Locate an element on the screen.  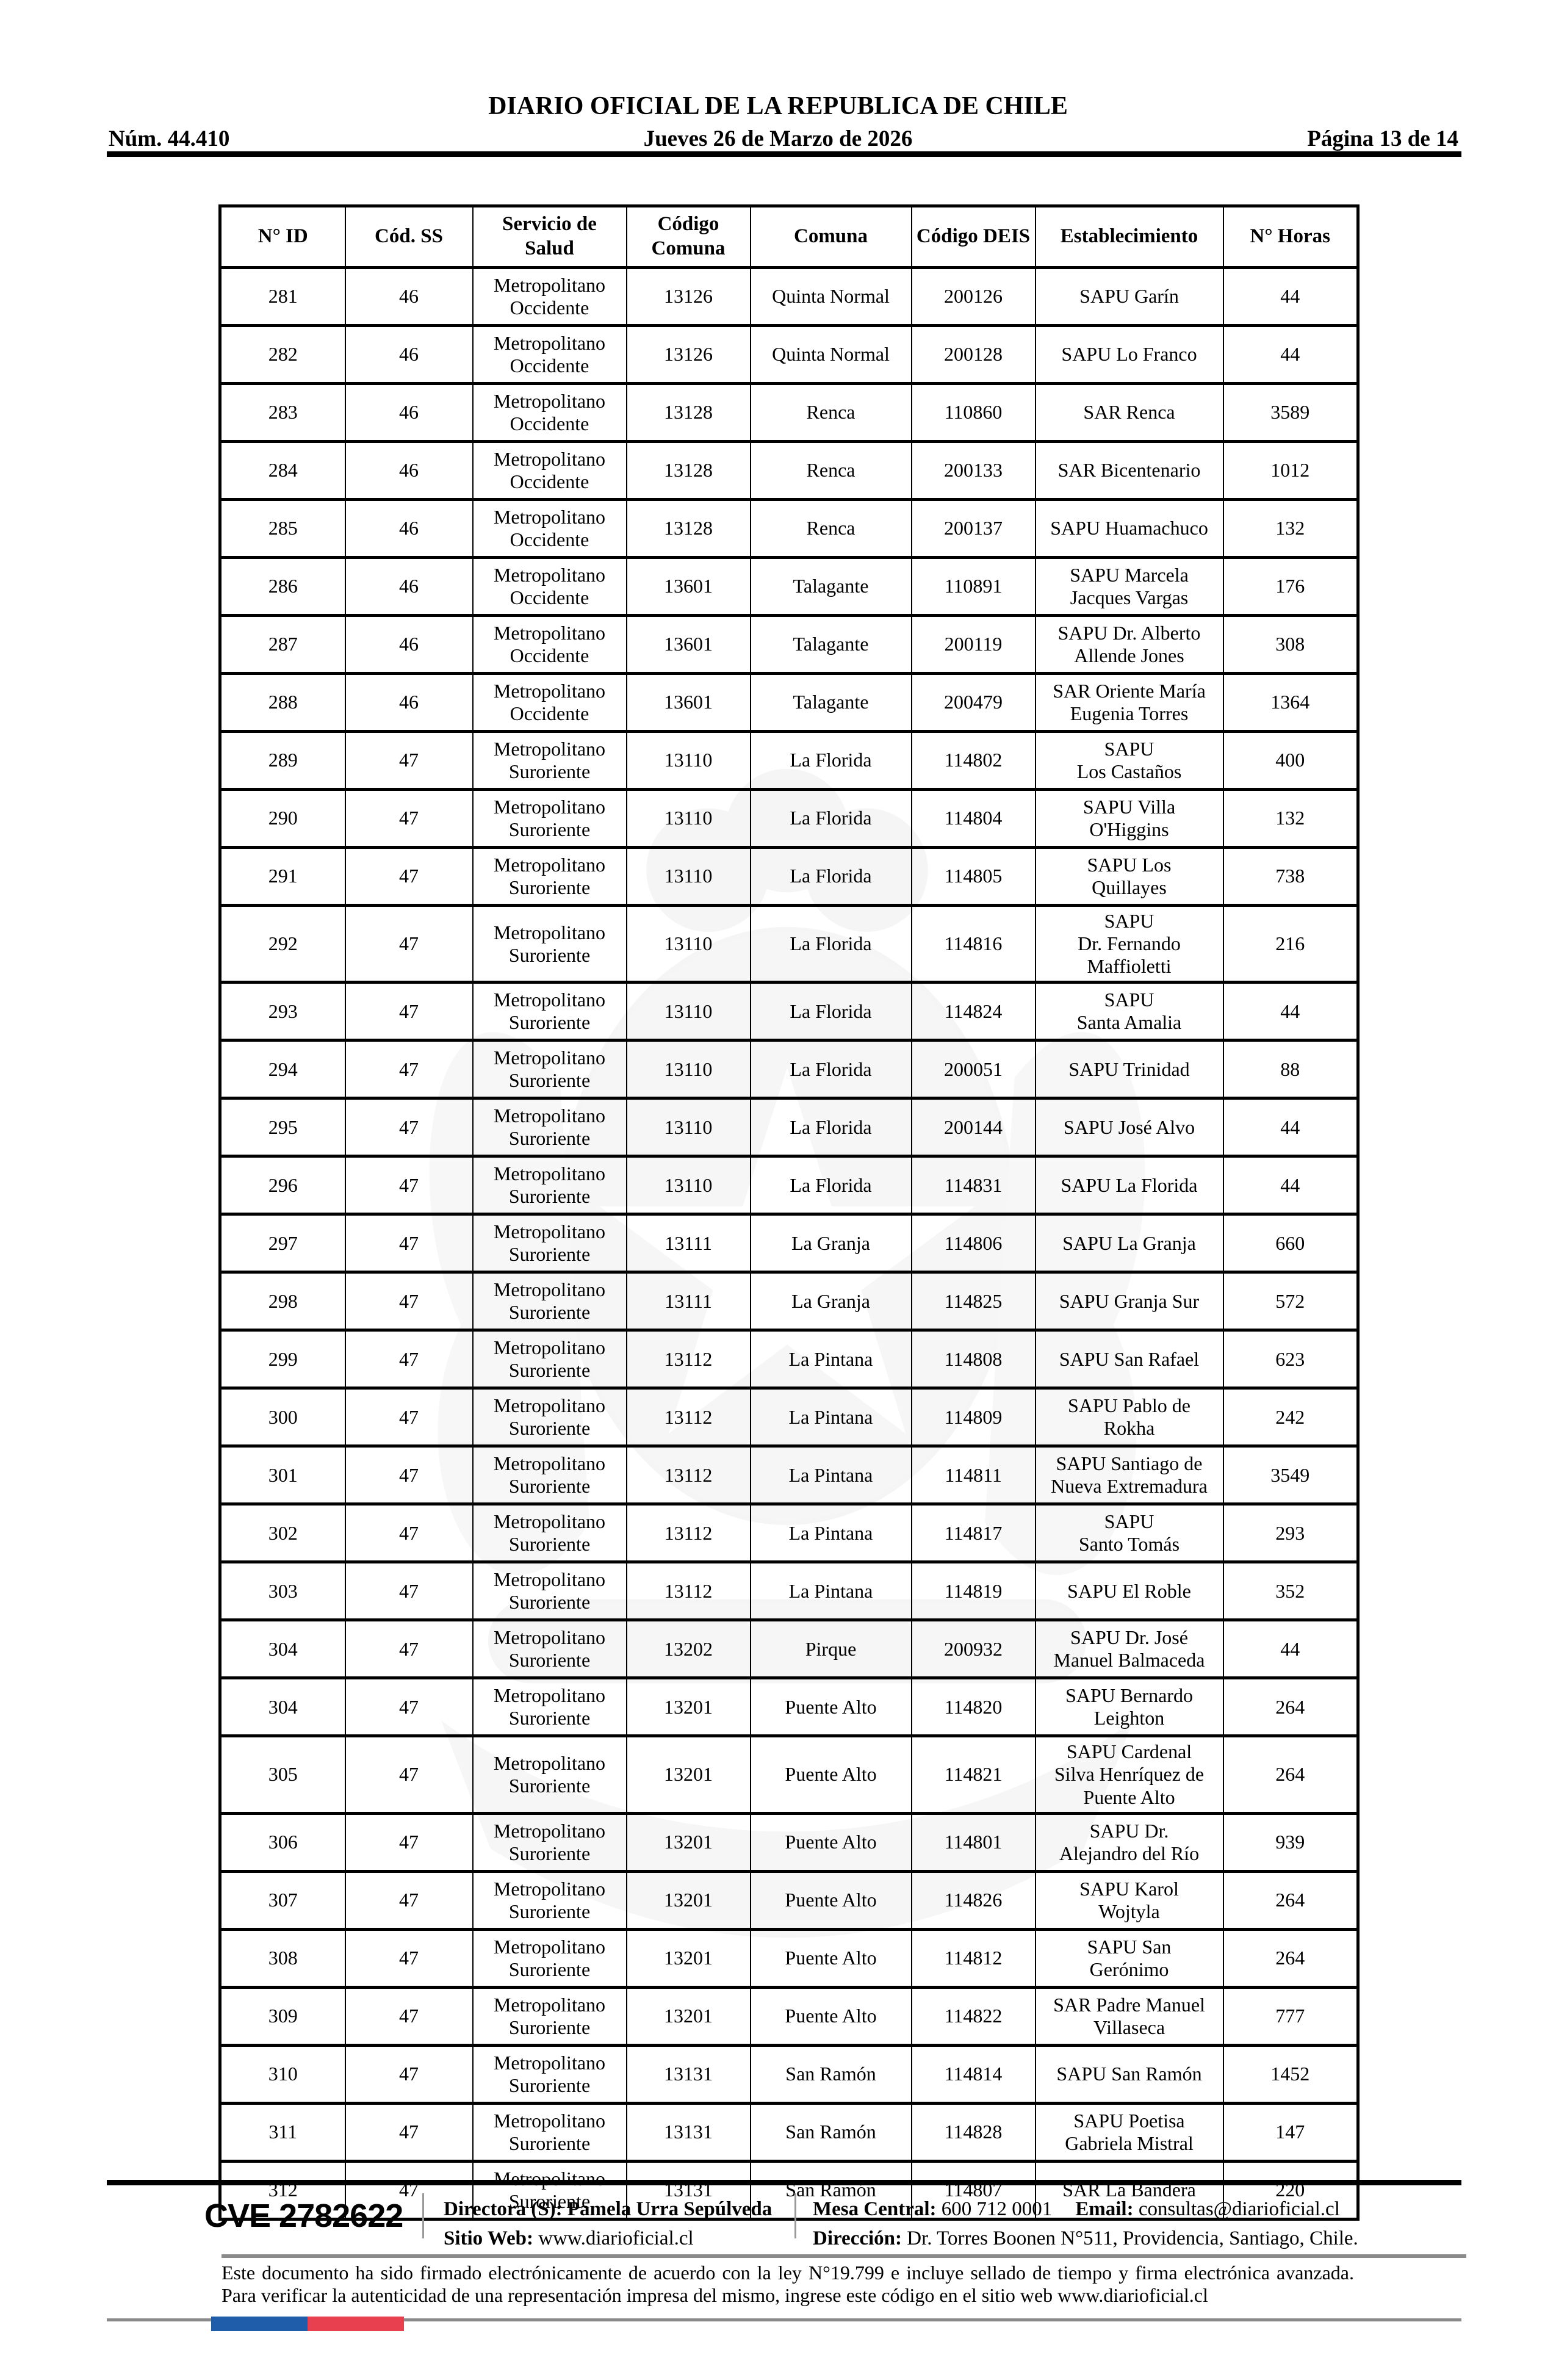
cell-establecimiento: SAPU Villa O'Higgins is located at coordinates (1129, 818).